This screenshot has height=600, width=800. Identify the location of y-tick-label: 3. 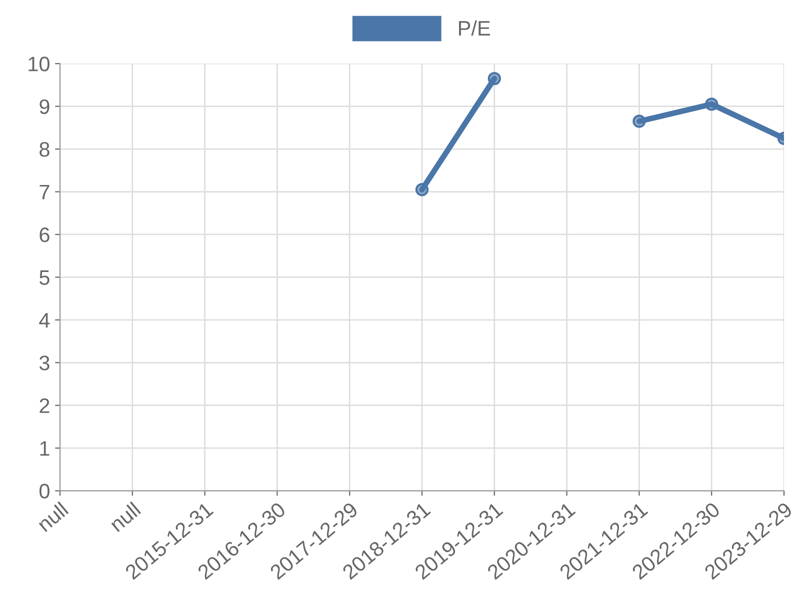
(44, 363).